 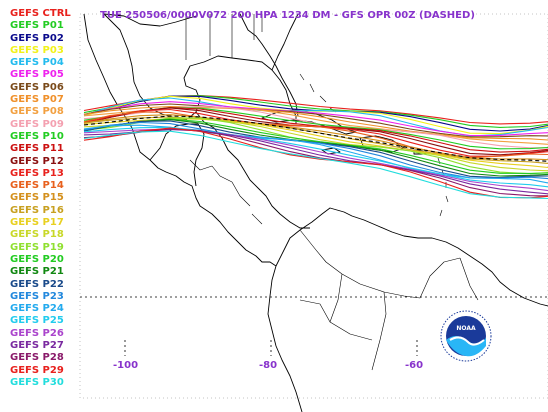 I want to click on longitude-label: -100, so click(x=126, y=365).